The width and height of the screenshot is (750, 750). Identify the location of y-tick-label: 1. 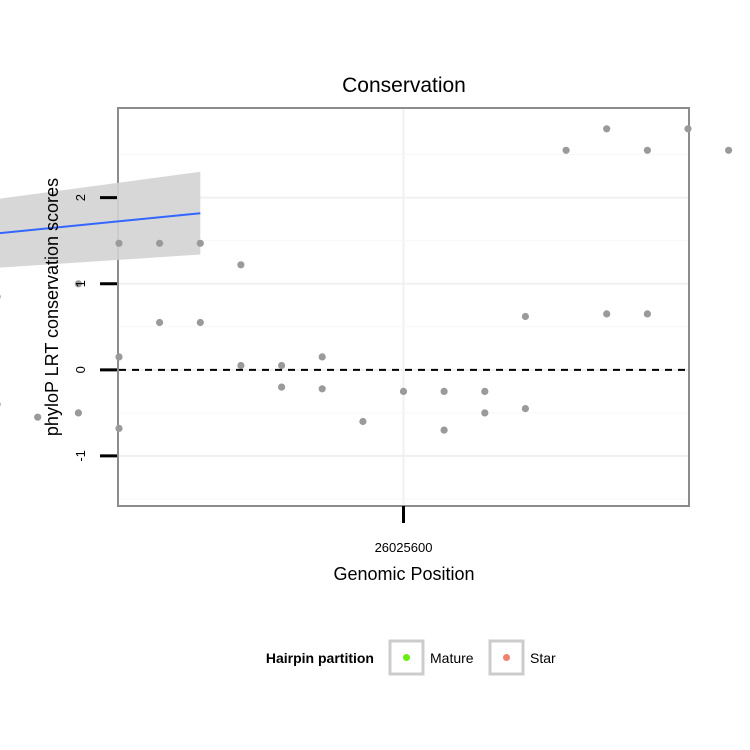
(80, 283).